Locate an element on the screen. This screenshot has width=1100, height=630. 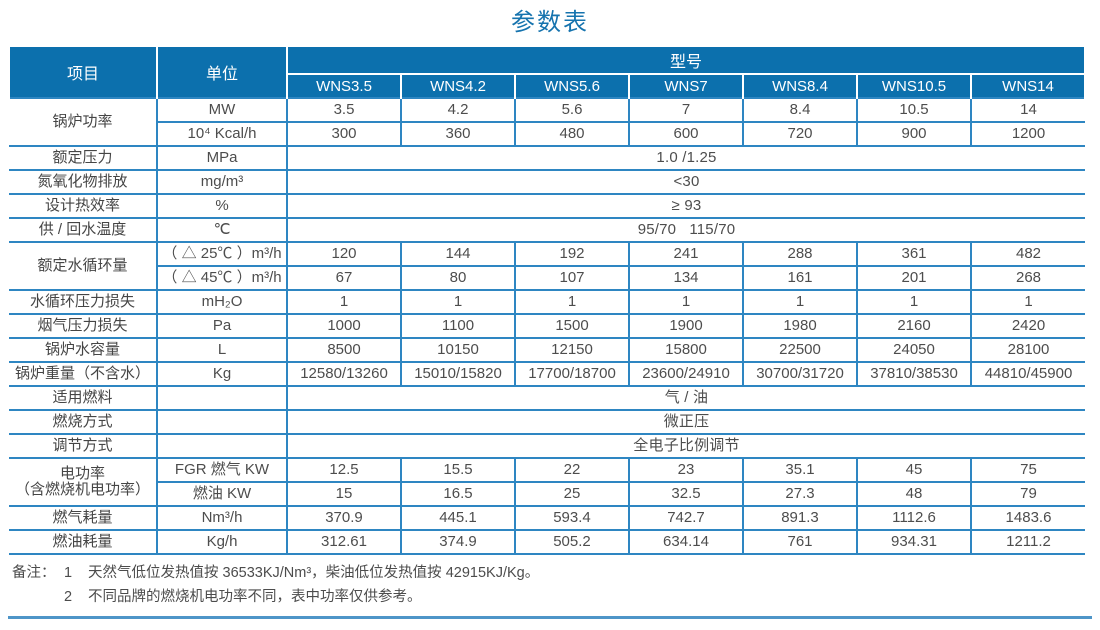
table-row: 烟气压力损失 Pa 1000 1100 1500 1900 1980 2160 2420 is located at coordinates (547, 326).